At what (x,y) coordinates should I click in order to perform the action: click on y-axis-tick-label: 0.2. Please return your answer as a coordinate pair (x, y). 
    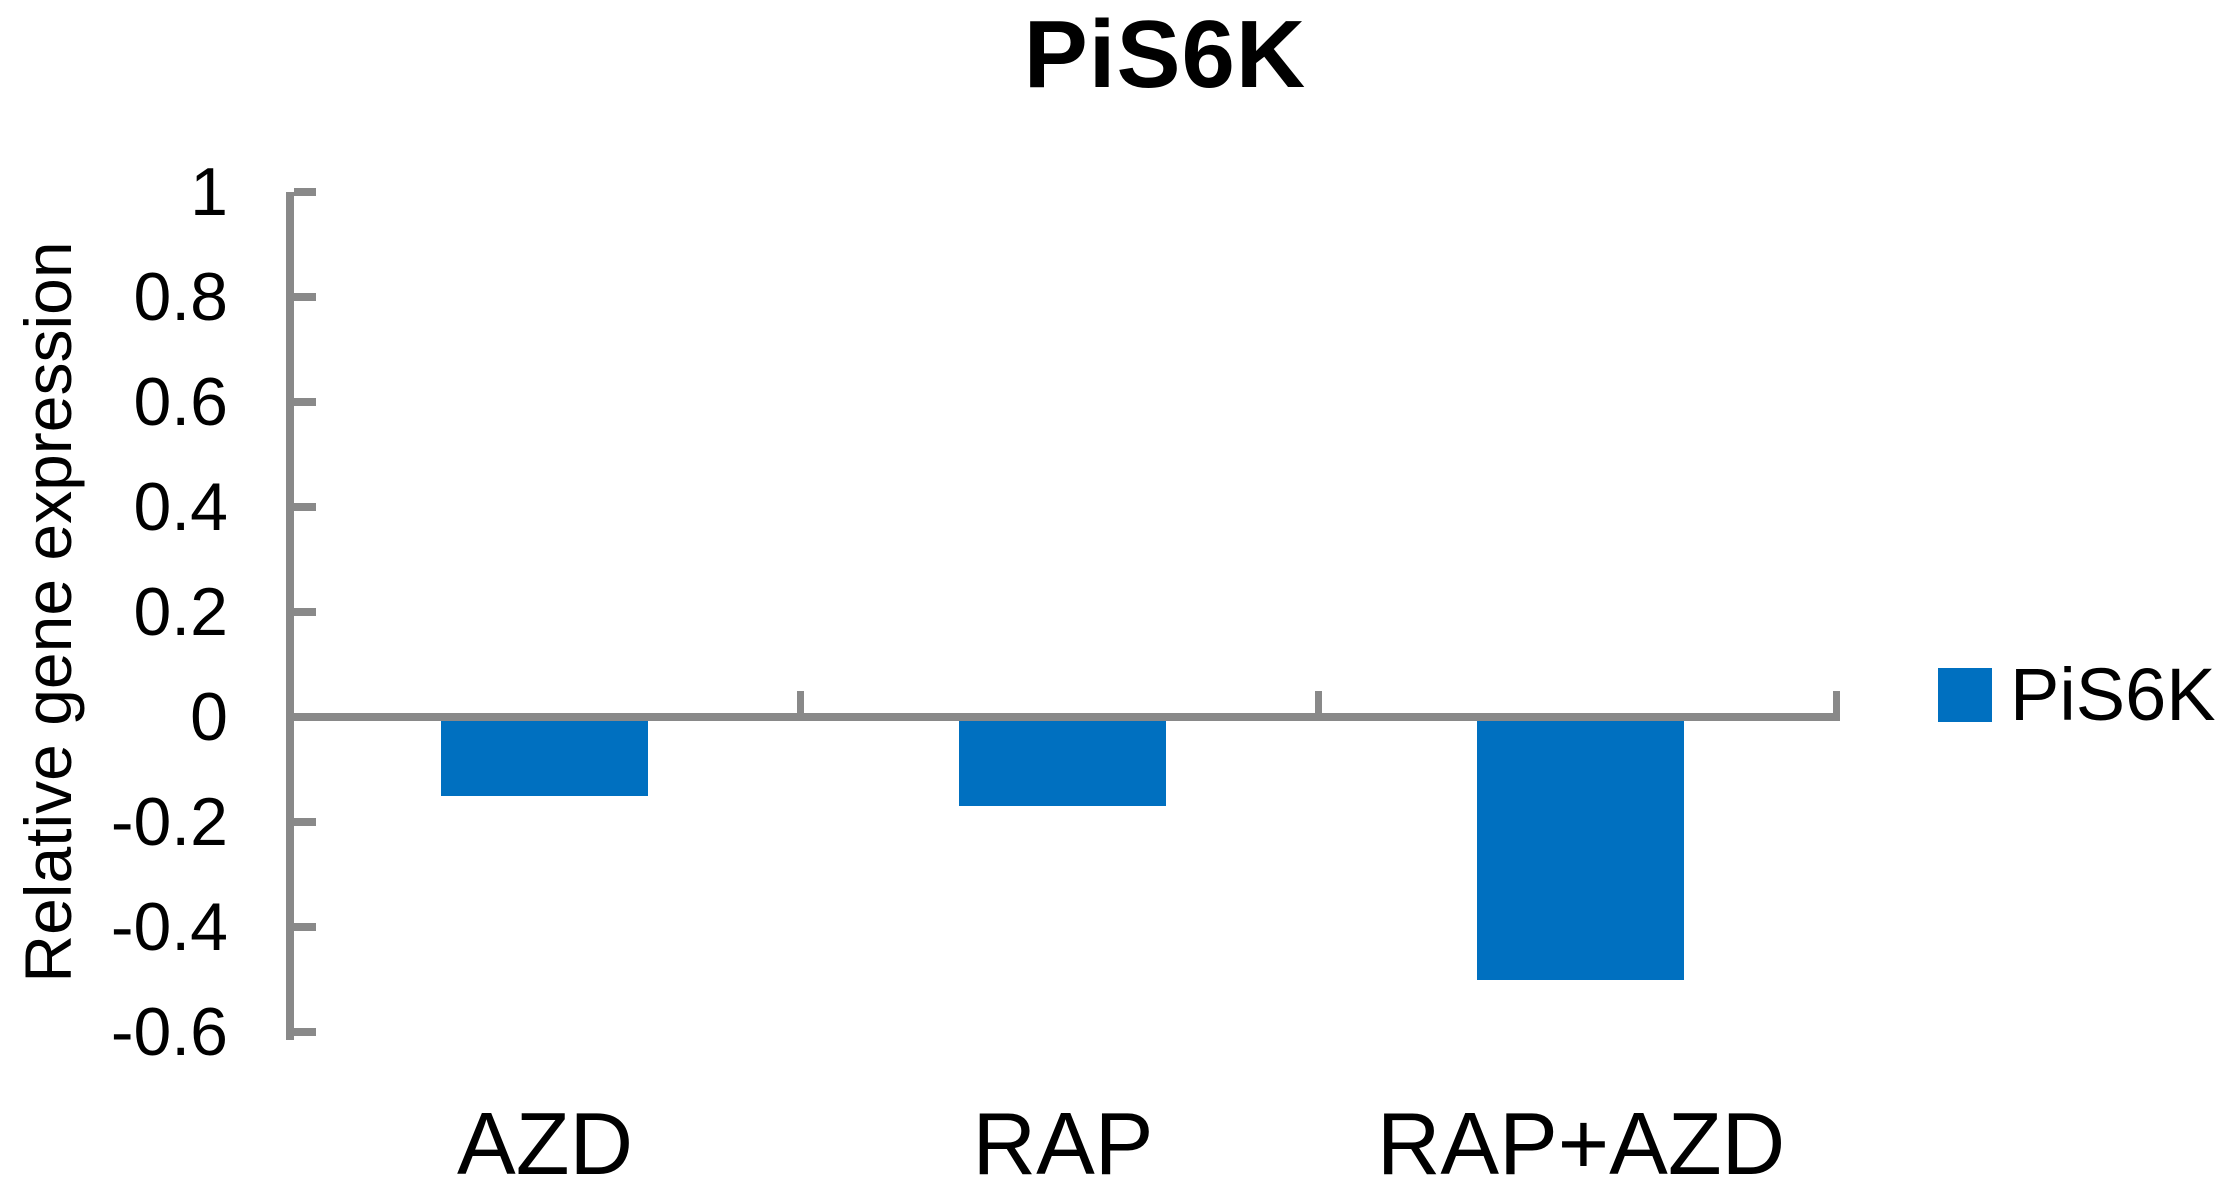
    Looking at the image, I should click on (180, 612).